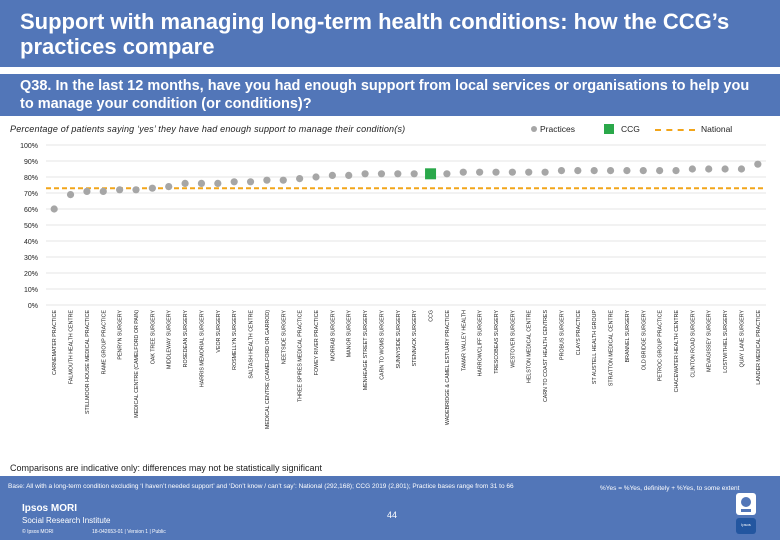 The image size is (780, 540). I want to click on x-tick-label: HARRIS MEMORIAL SURGERY, so click(202, 349).